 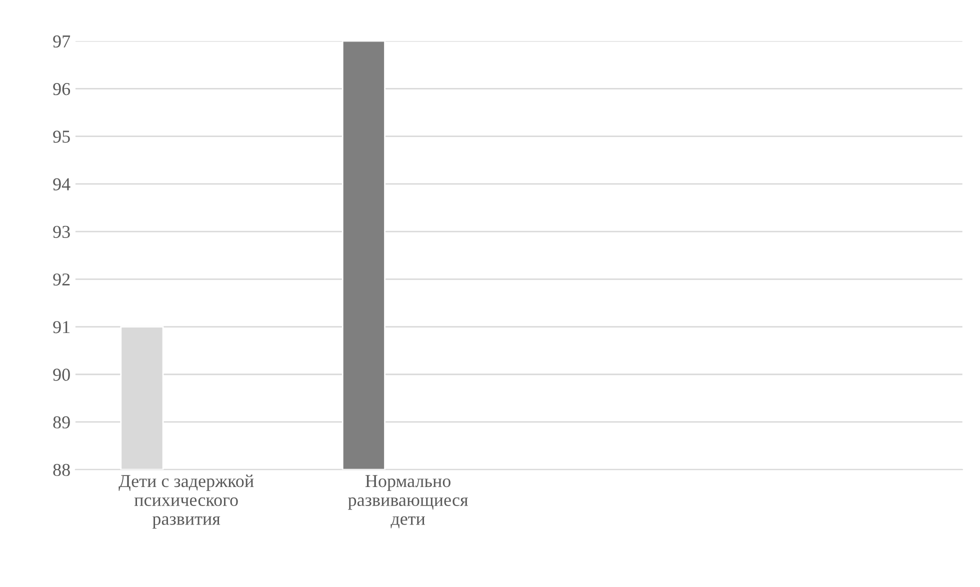 What do you see at coordinates (61, 470) in the screenshot?
I see `y-tick-label: 88` at bounding box center [61, 470].